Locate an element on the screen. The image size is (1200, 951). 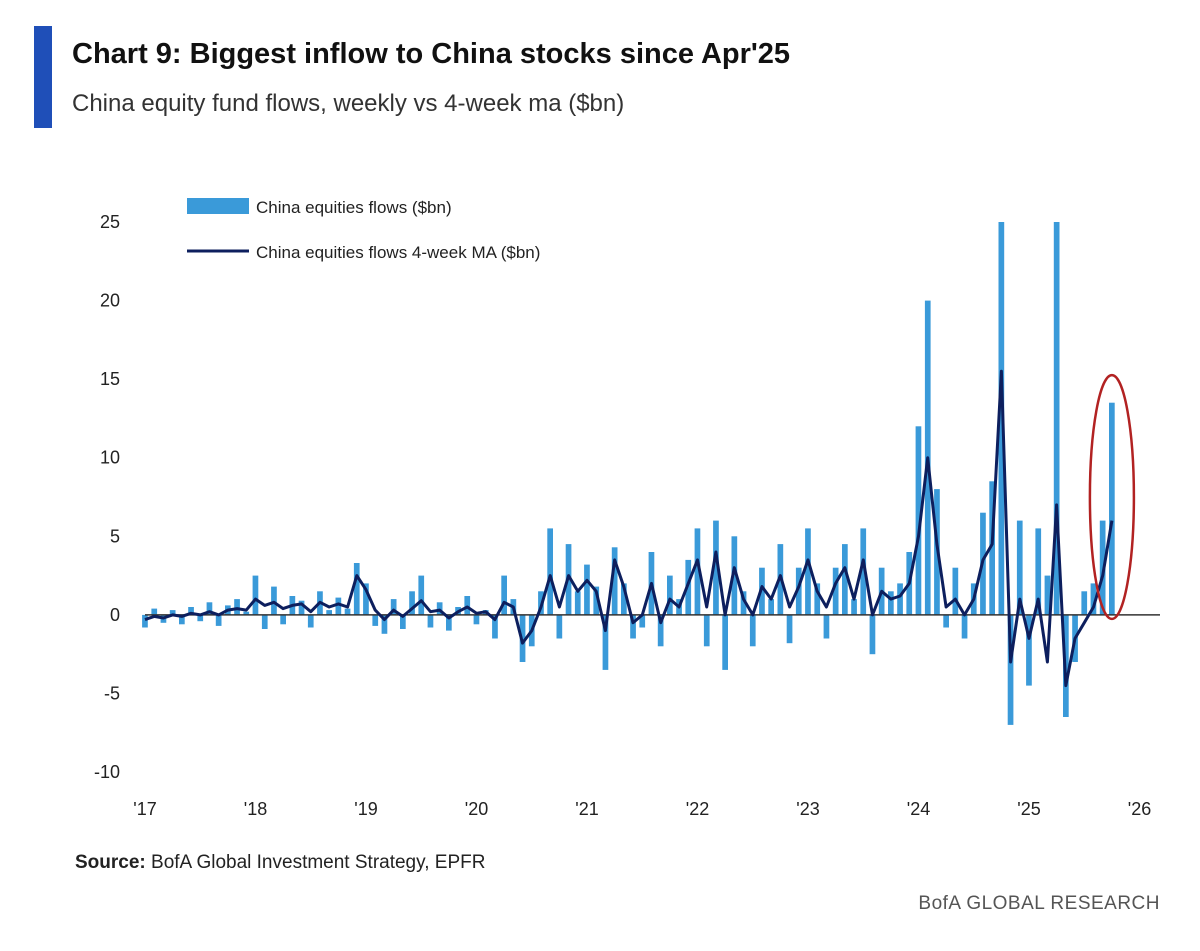
y-tick-label: 15 is located at coordinates (110, 379).